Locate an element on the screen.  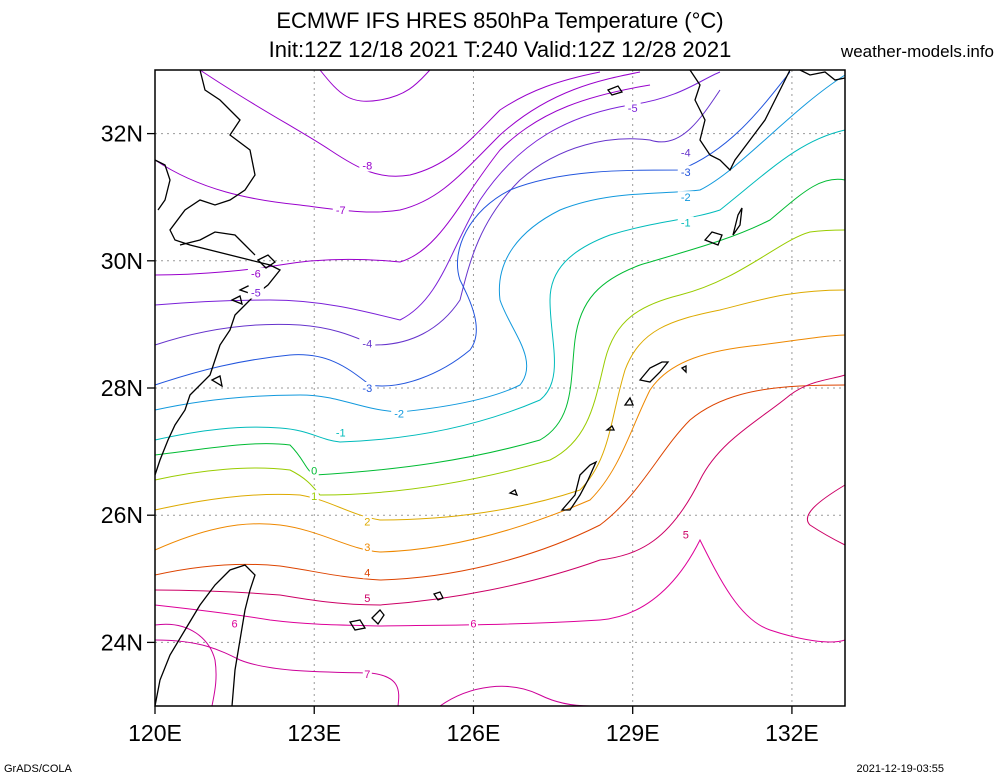
island-zhoushan is located at coordinates (266, 261).